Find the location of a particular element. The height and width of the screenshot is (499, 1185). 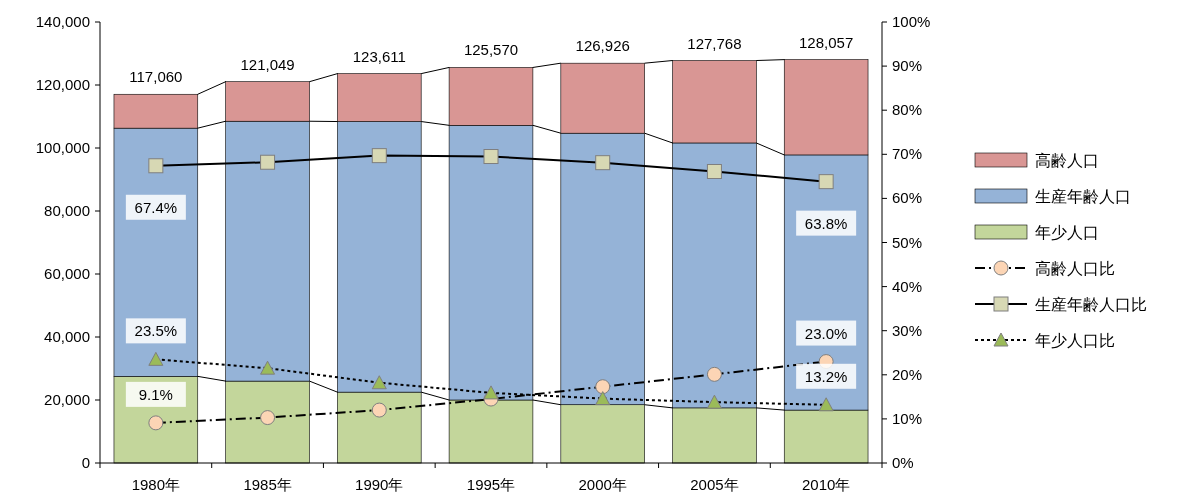

legend-label: 高齢人口比 is located at coordinates (1075, 268).